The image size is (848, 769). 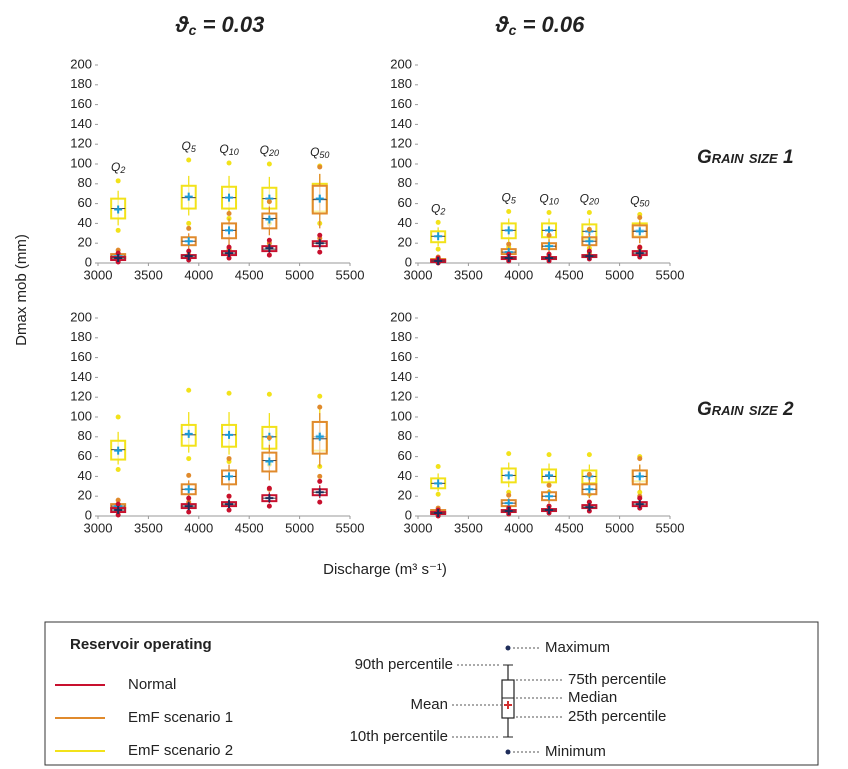 I want to click on q-label: Q10, so click(x=228, y=149).